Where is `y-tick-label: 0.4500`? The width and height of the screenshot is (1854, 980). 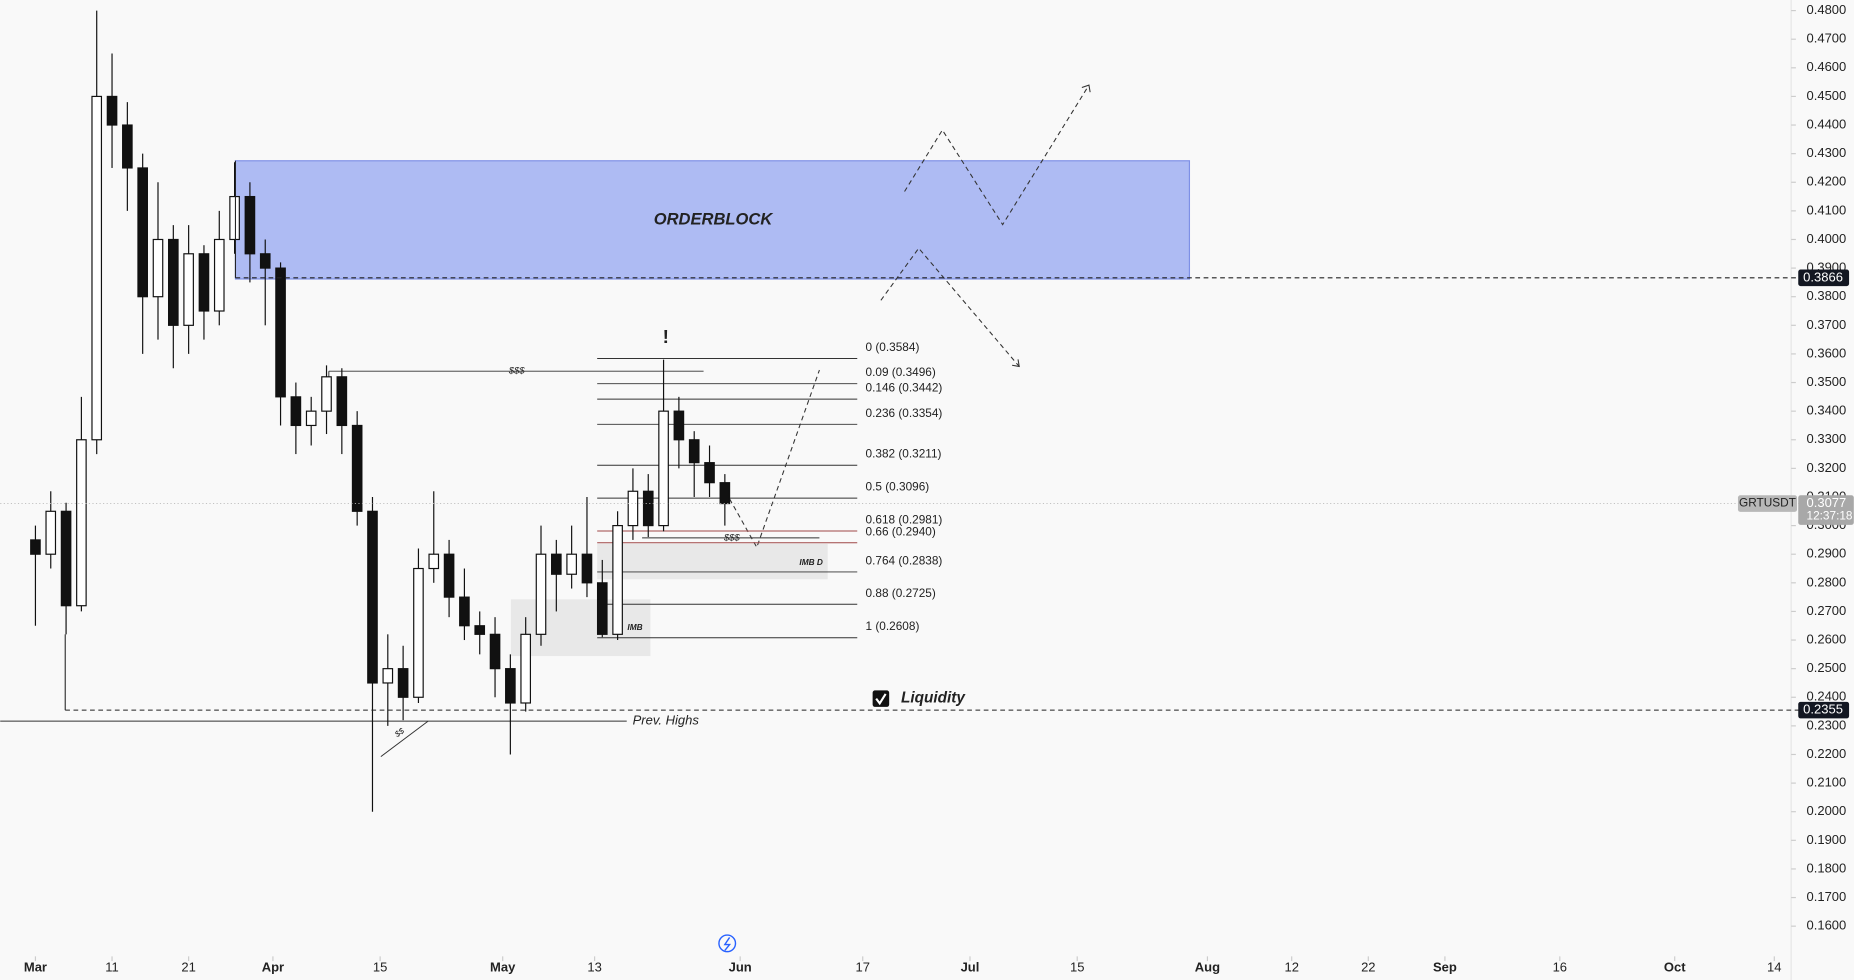
y-tick-label: 0.4500 is located at coordinates (1827, 95).